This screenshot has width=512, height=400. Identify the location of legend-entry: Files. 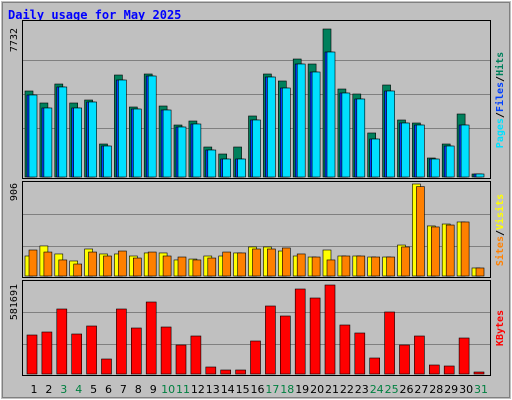
(500, 97).